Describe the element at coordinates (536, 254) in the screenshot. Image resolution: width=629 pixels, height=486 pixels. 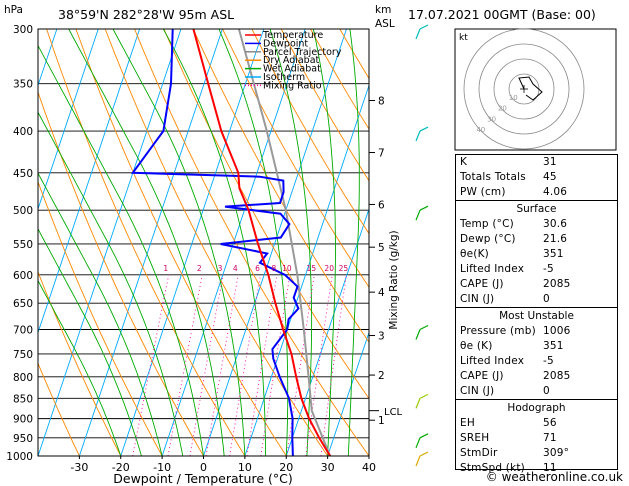
I see `stat-row: θe(K) 351` at that location.